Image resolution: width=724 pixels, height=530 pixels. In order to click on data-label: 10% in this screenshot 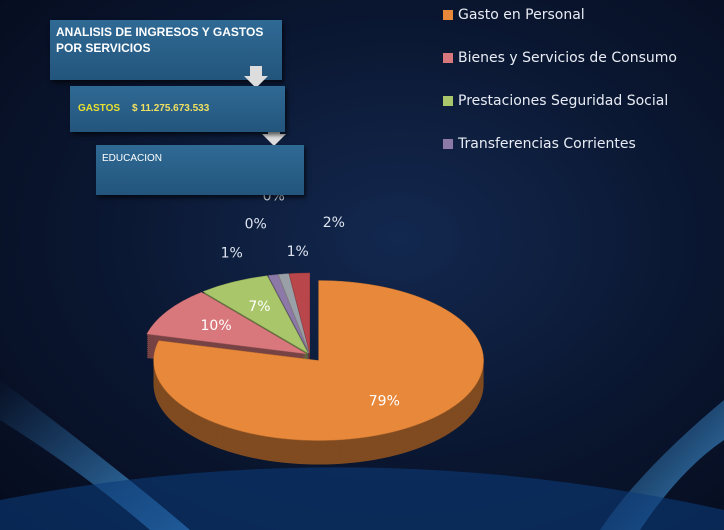, I will do `click(216, 326)`.